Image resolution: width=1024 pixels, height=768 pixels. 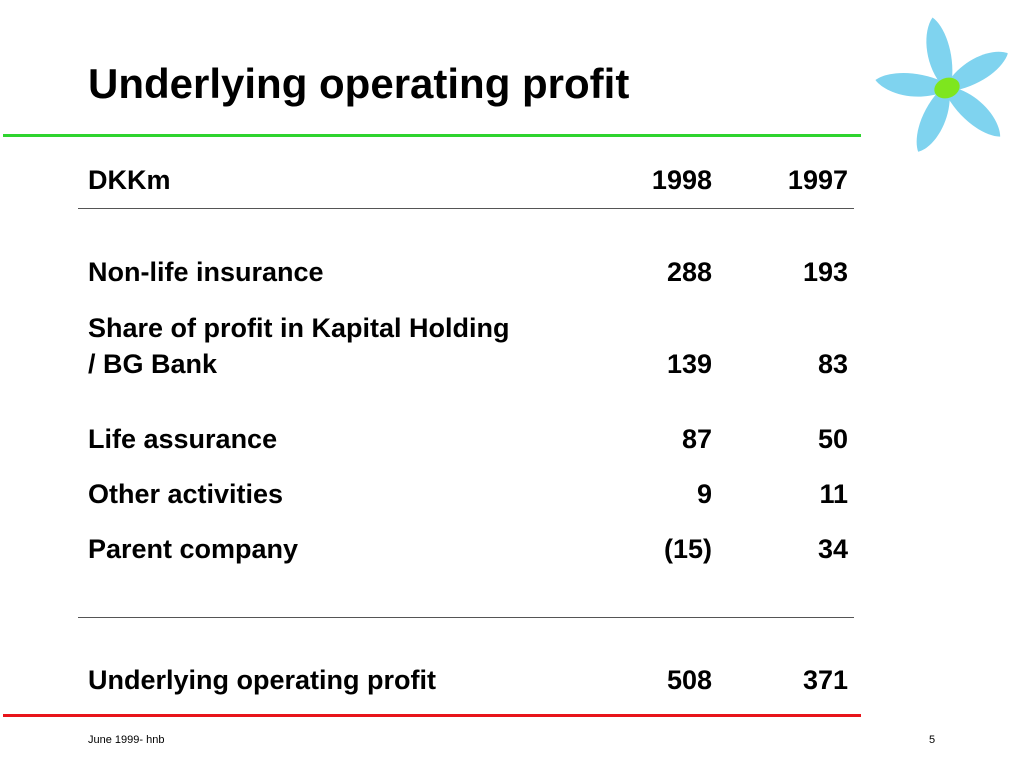 I want to click on total-divider, so click(x=466, y=617).